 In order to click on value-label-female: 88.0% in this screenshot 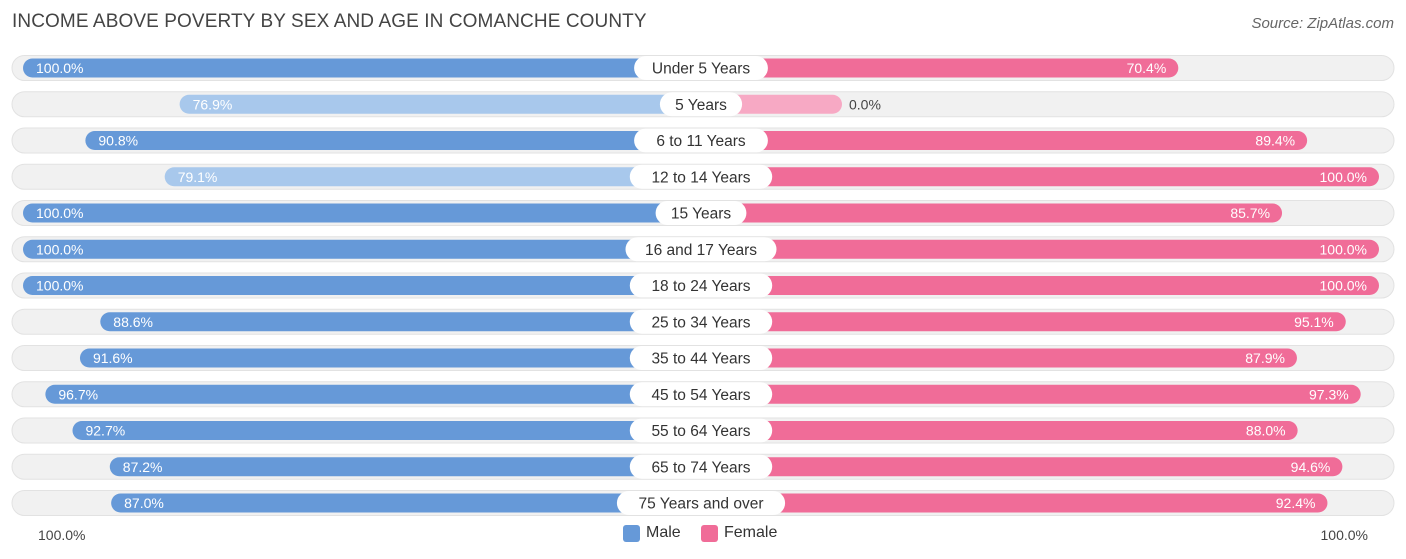, I will do `click(1266, 431)`.